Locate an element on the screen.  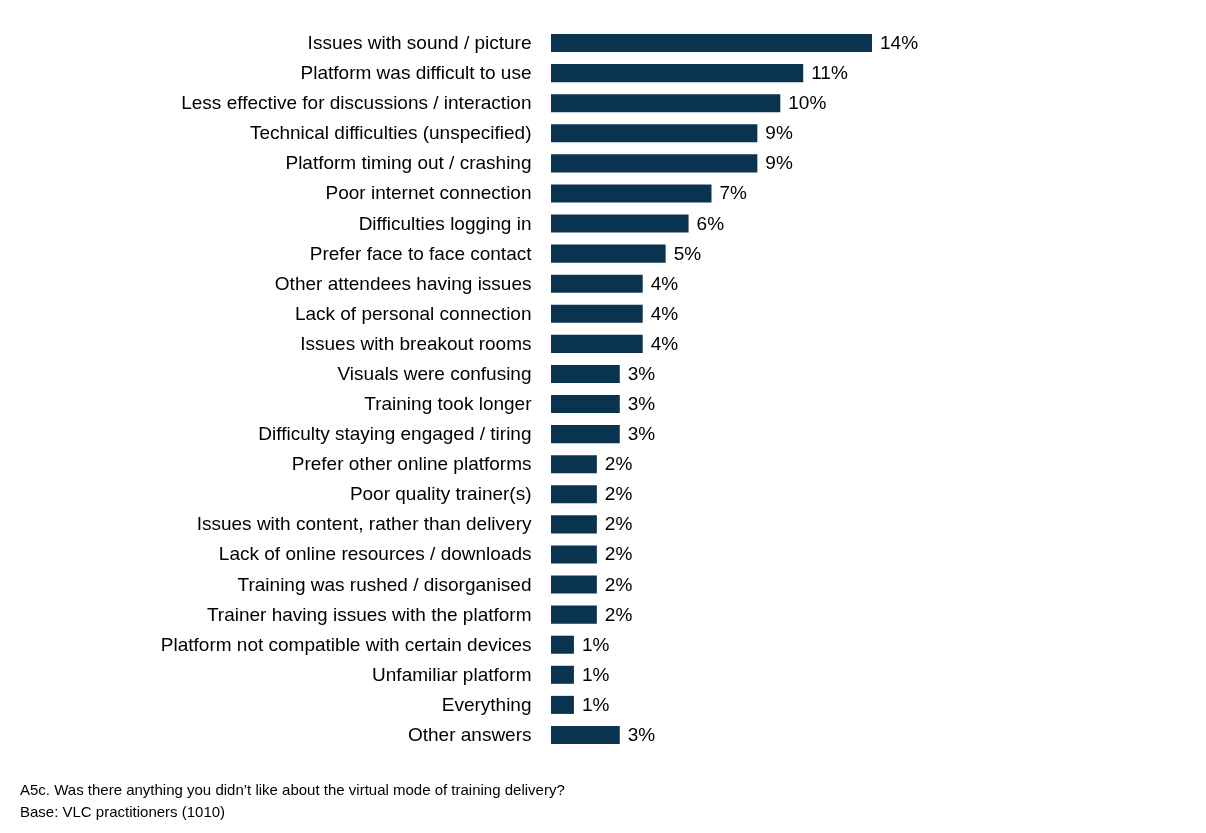
y-tick-label: Visuals were confusing is located at coordinates (434, 373).